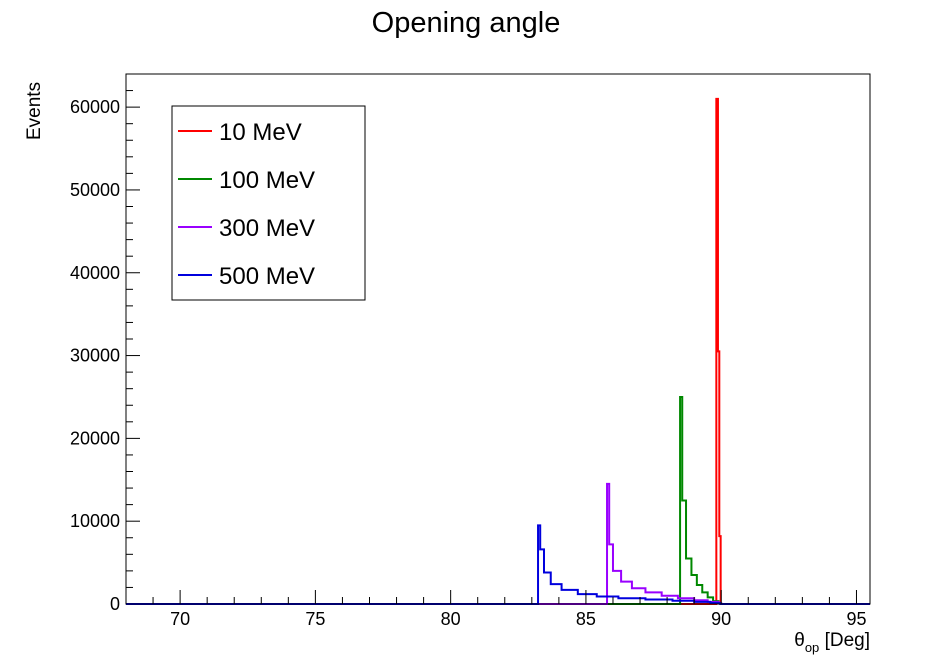 The height and width of the screenshot is (663, 933). Describe the element at coordinates (95, 190) in the screenshot. I see `y-tick-label: 50000` at that location.